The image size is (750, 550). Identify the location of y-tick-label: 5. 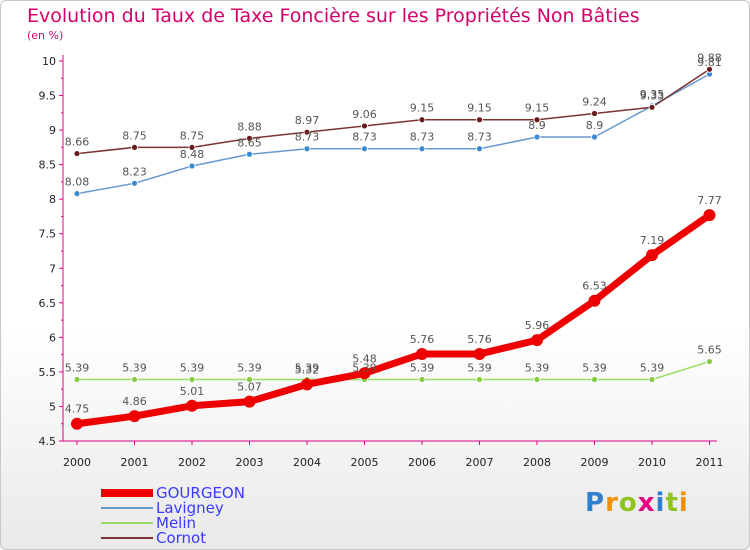
(52, 406).